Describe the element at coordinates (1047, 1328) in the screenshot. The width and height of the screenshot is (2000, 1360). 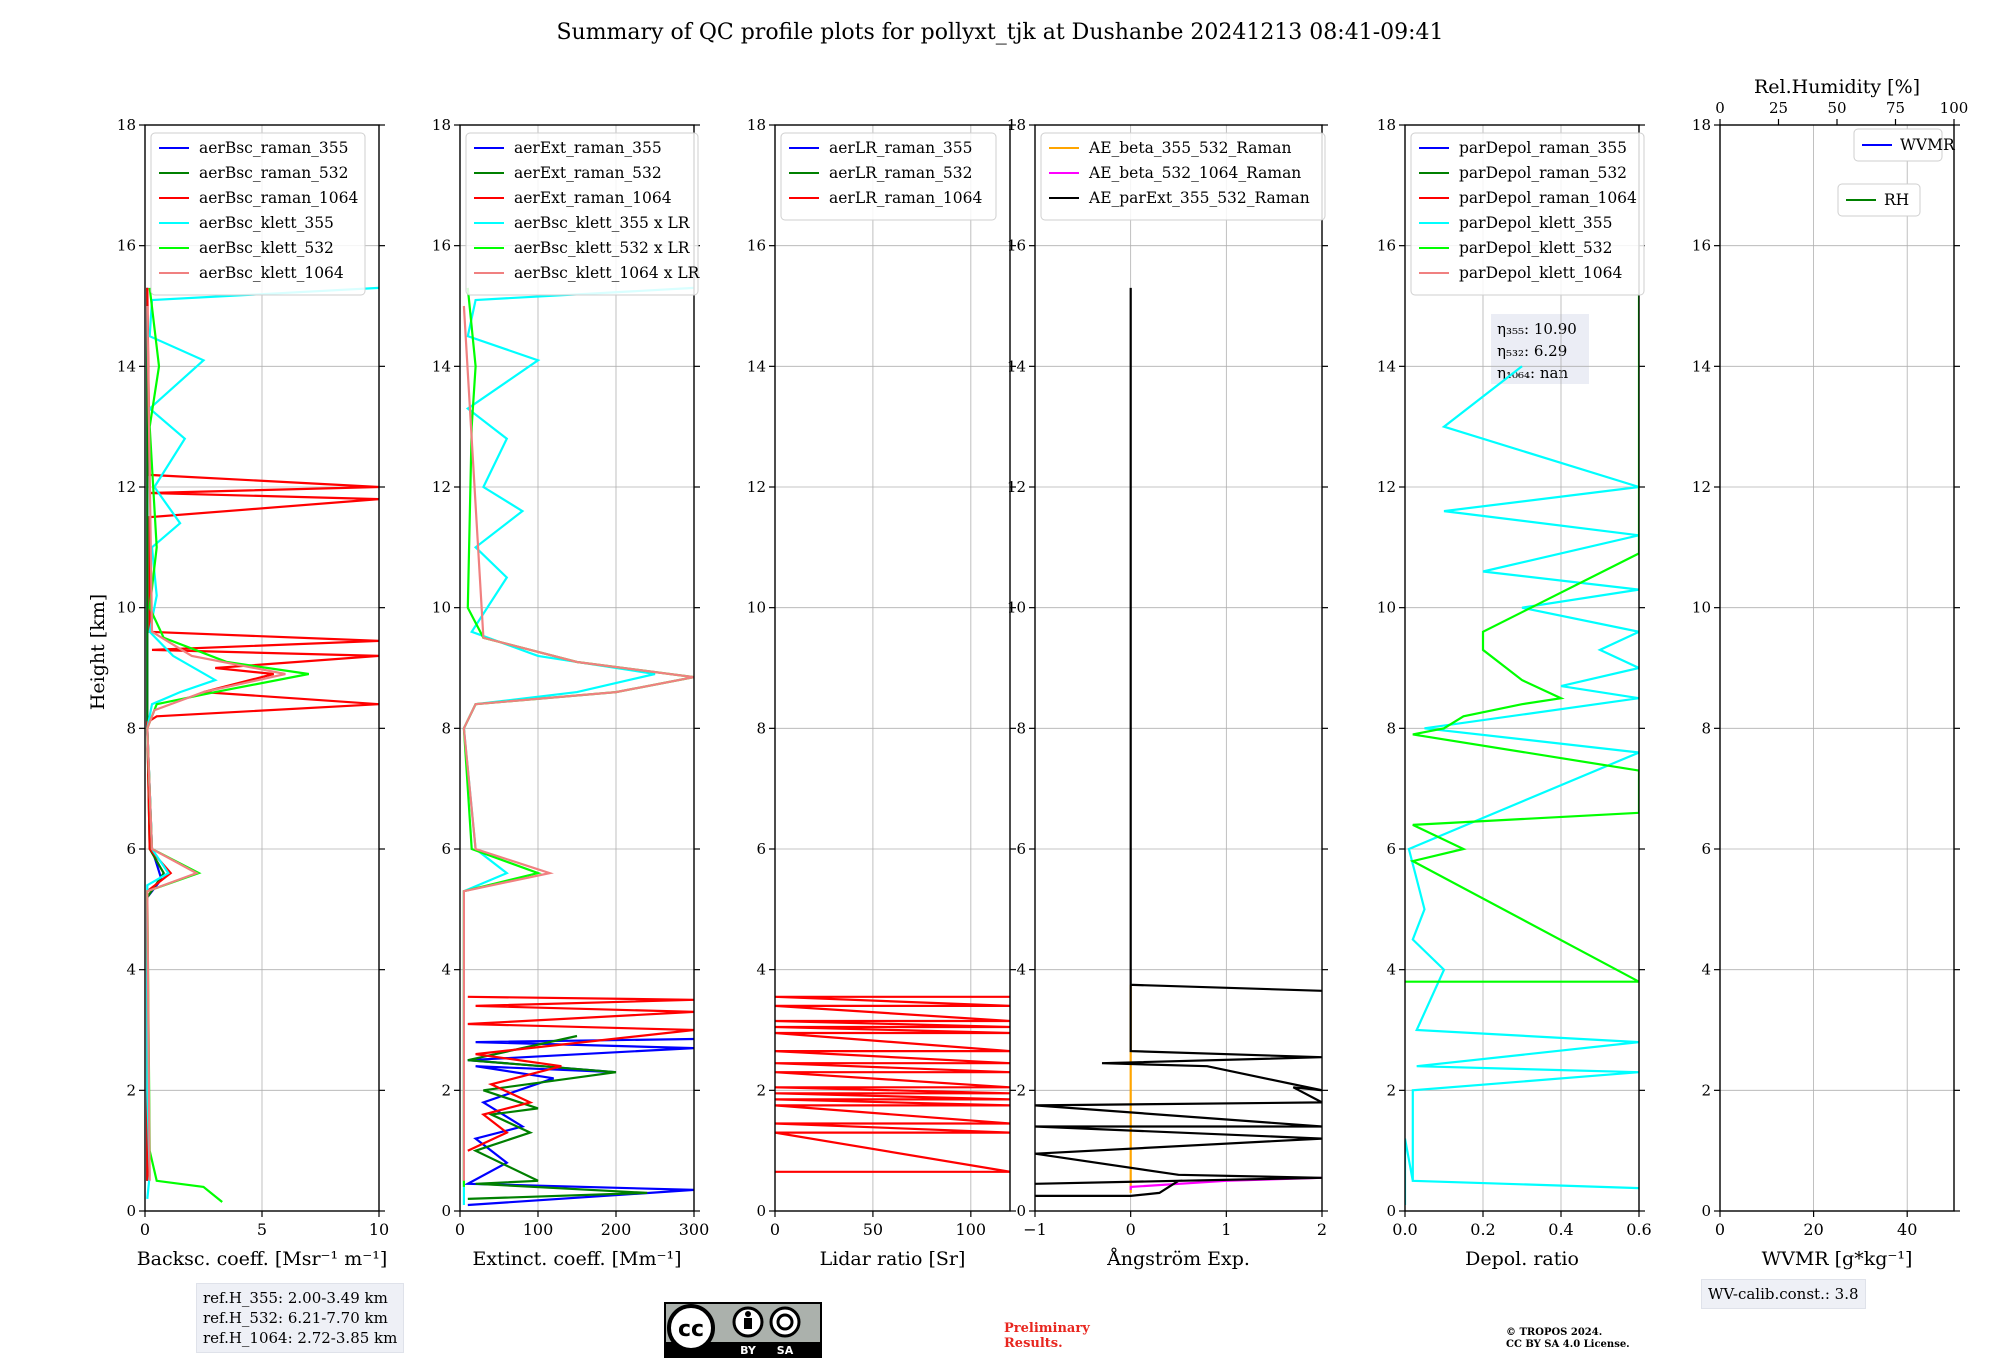
I see `preliminary-line-1: Preliminary` at that location.